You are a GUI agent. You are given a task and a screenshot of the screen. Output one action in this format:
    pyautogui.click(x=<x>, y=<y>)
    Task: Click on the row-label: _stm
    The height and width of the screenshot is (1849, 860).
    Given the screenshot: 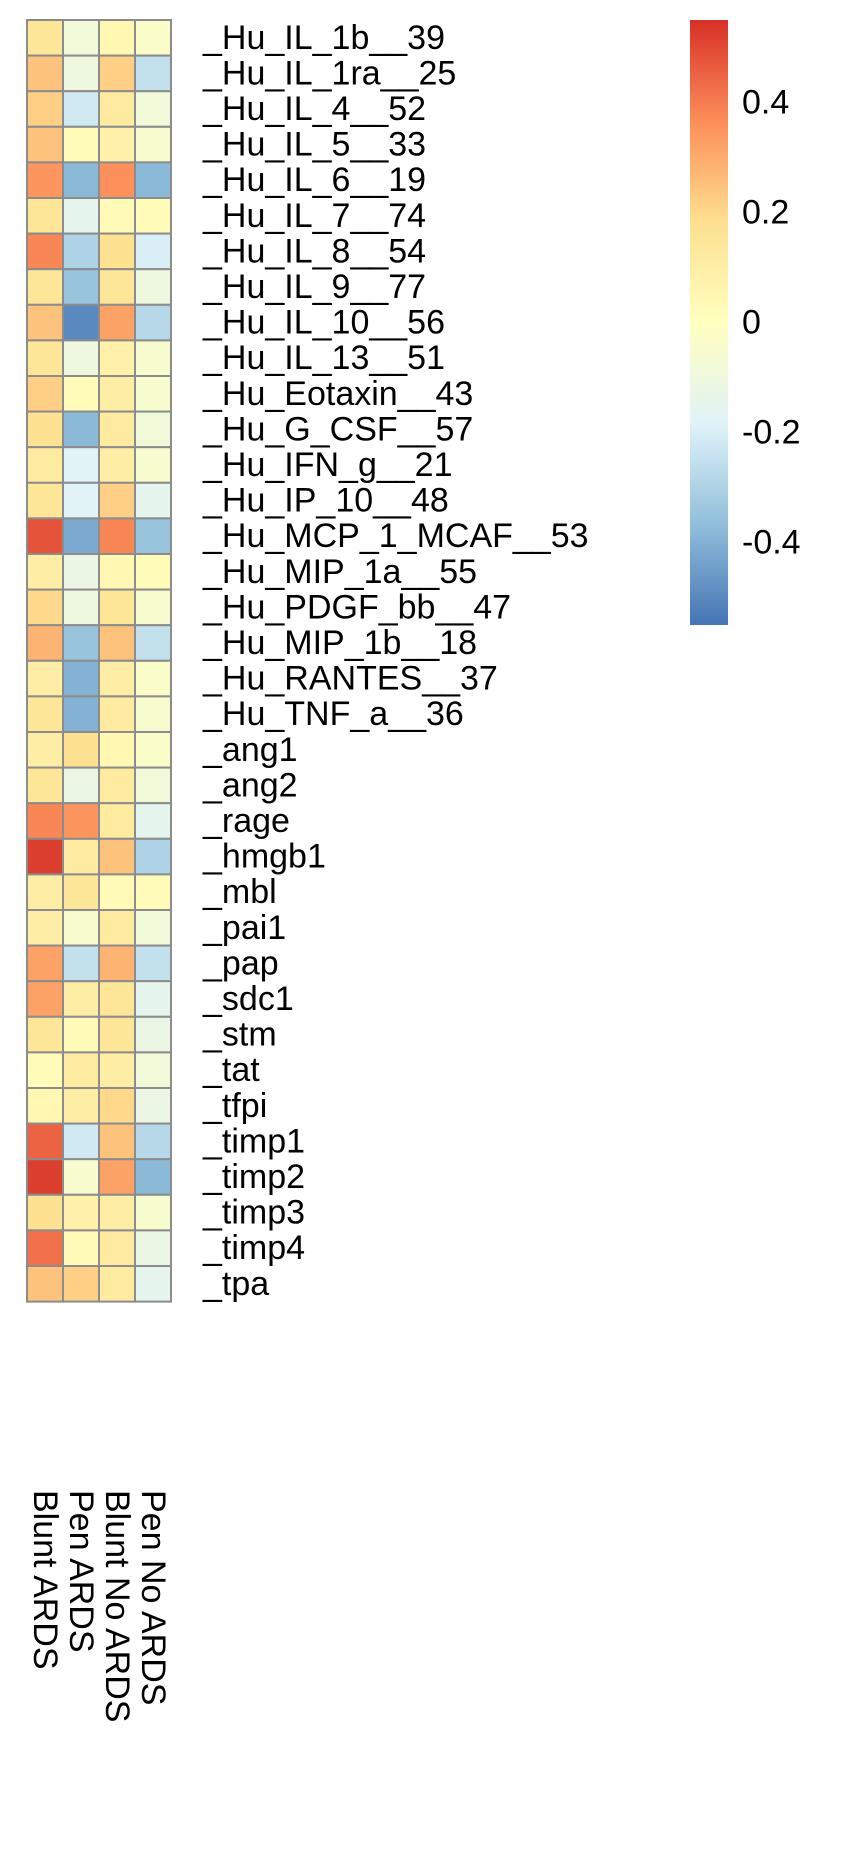 What is the action you would take?
    pyautogui.click(x=239, y=1035)
    